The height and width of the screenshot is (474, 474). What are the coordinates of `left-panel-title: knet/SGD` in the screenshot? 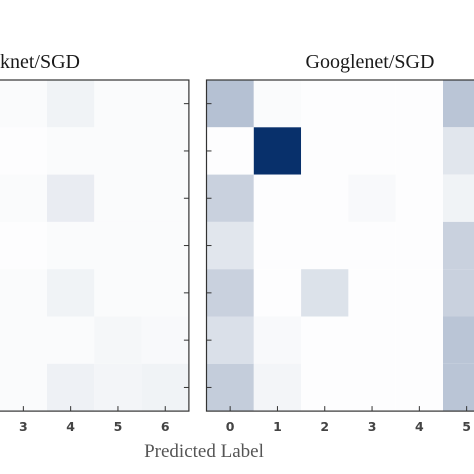 It's located at (40, 62).